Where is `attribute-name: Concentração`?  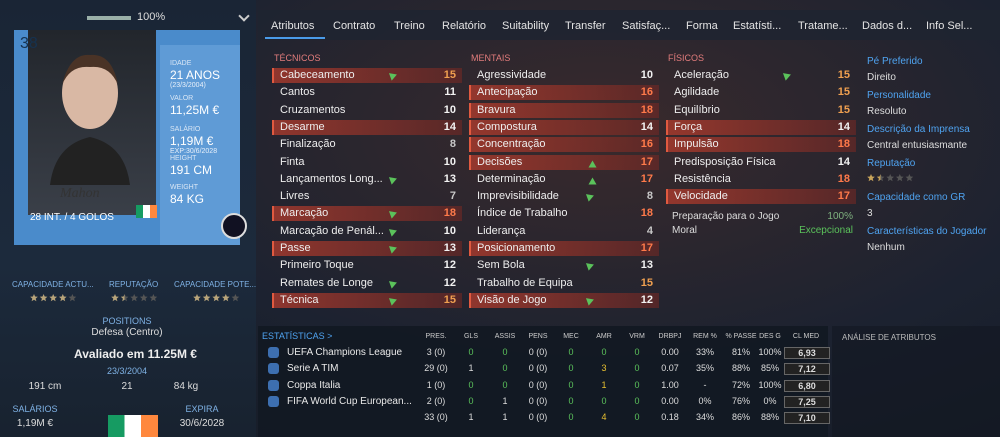
attribute-name: Concentração is located at coordinates (511, 144).